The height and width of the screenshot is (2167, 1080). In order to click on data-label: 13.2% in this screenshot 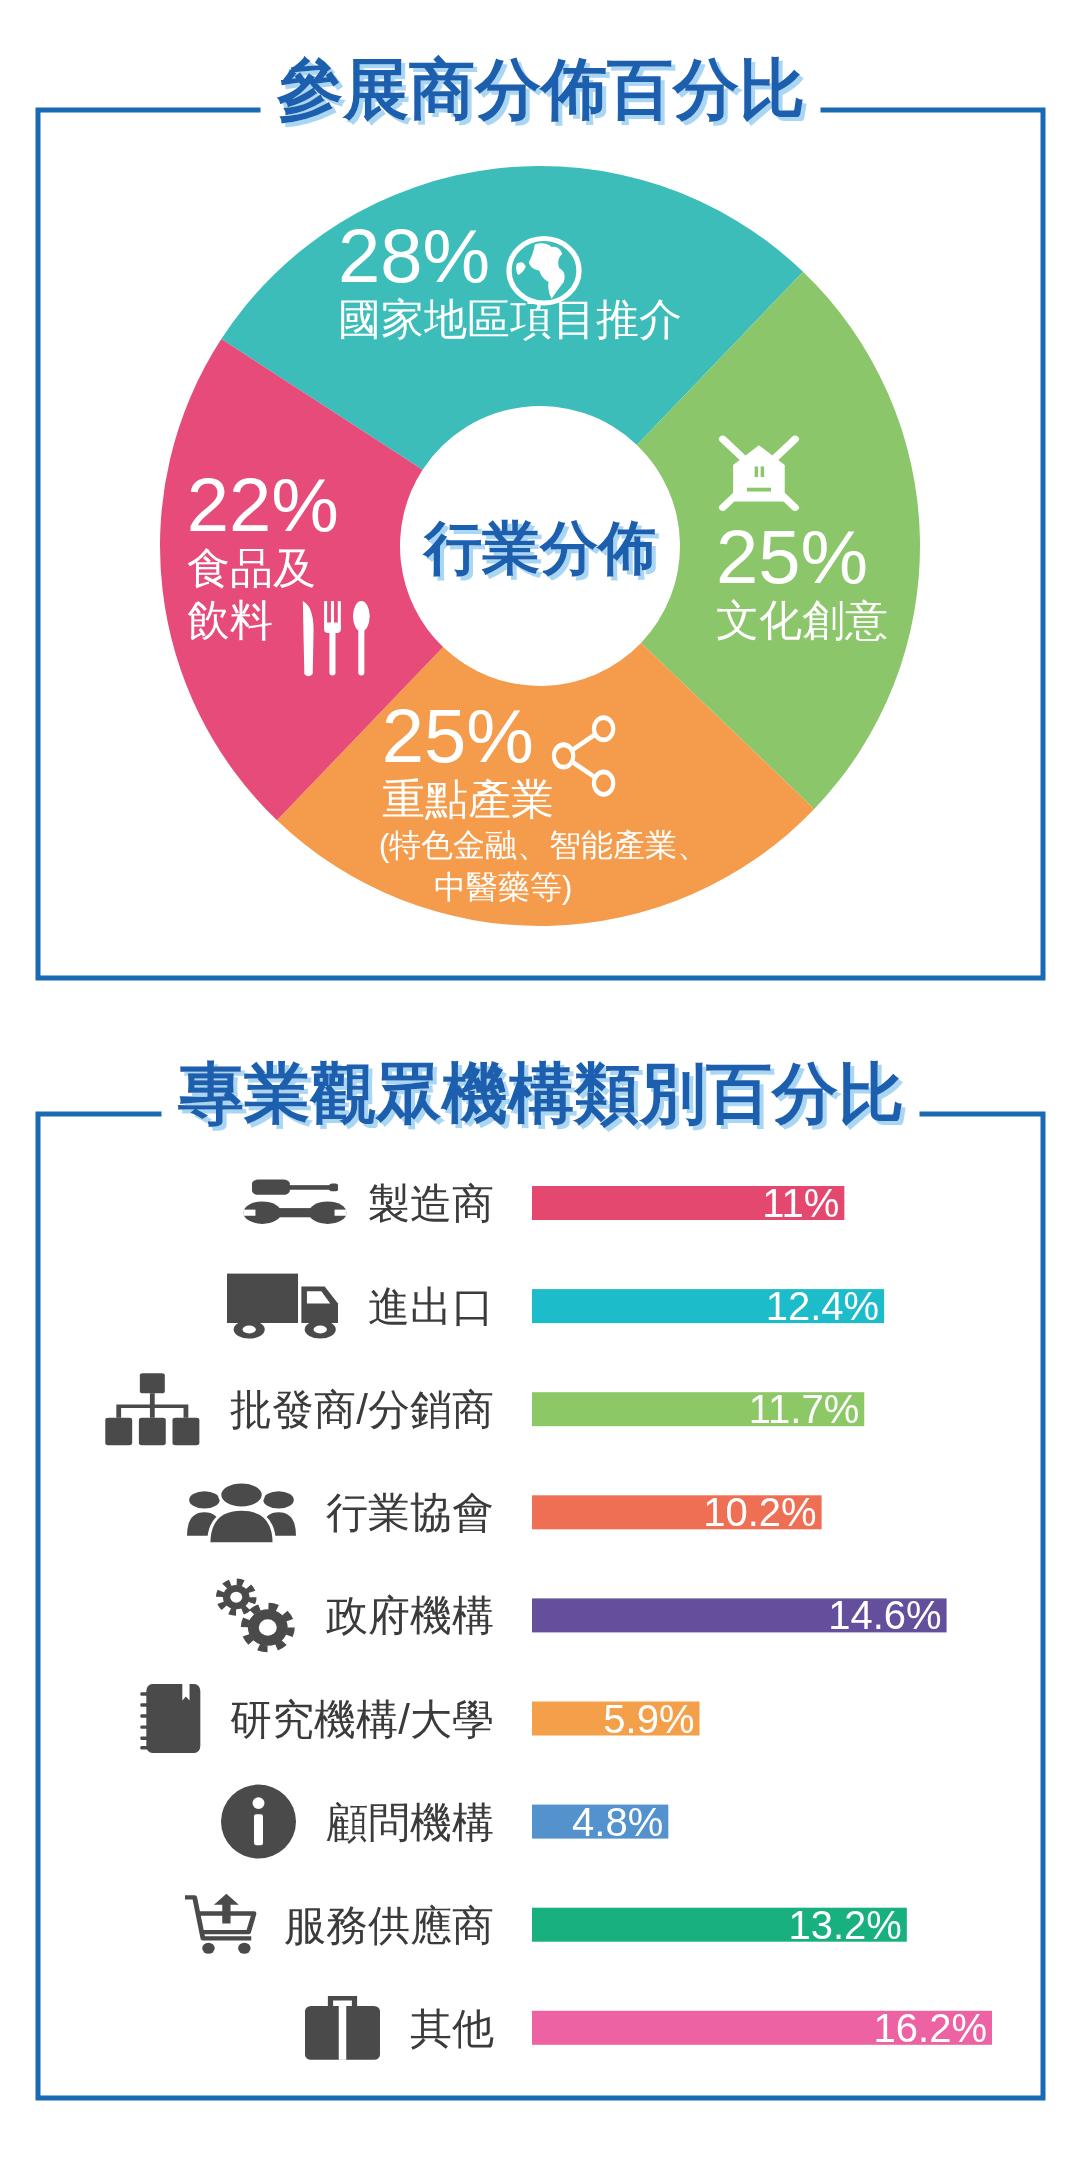, I will do `click(845, 1924)`.